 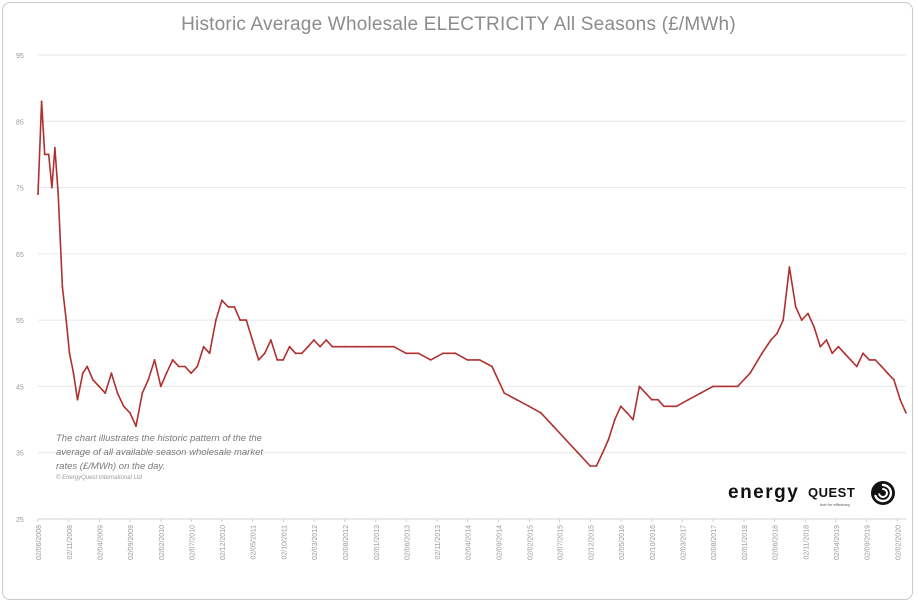 What do you see at coordinates (832, 492) in the screenshot?
I see `logo-word-quest: QUEST` at bounding box center [832, 492].